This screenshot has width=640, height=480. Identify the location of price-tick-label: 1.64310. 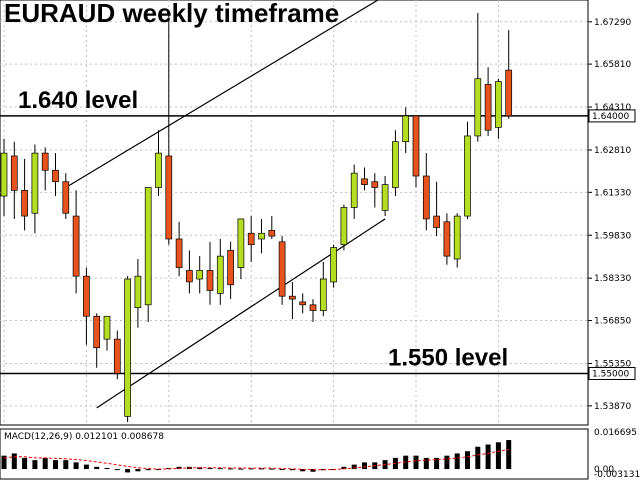
(612, 108).